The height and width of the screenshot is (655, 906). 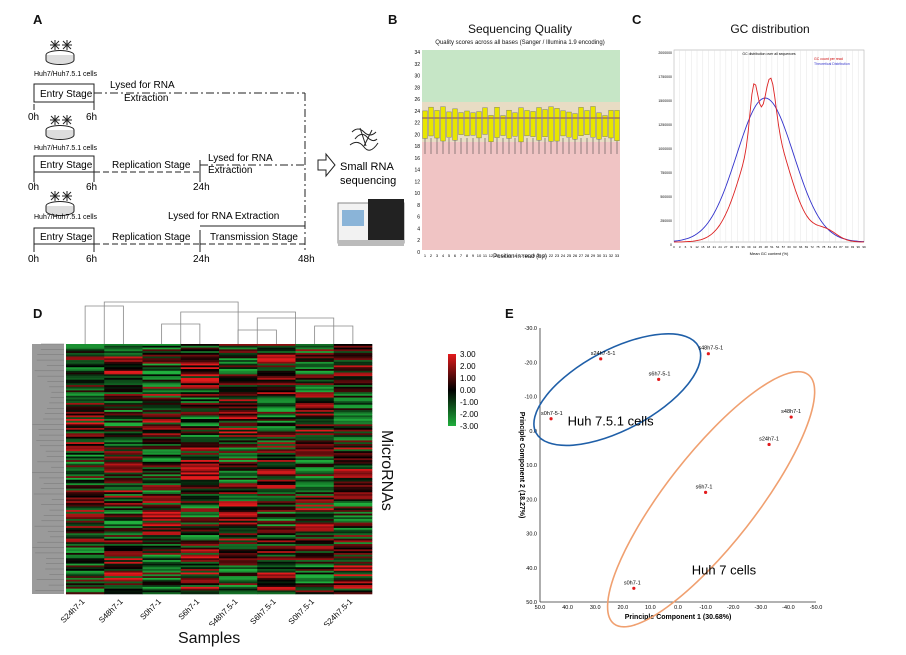 What do you see at coordinates (530, 398) in the screenshot?
I see `pca-y-tick: -10.0` at bounding box center [530, 398].